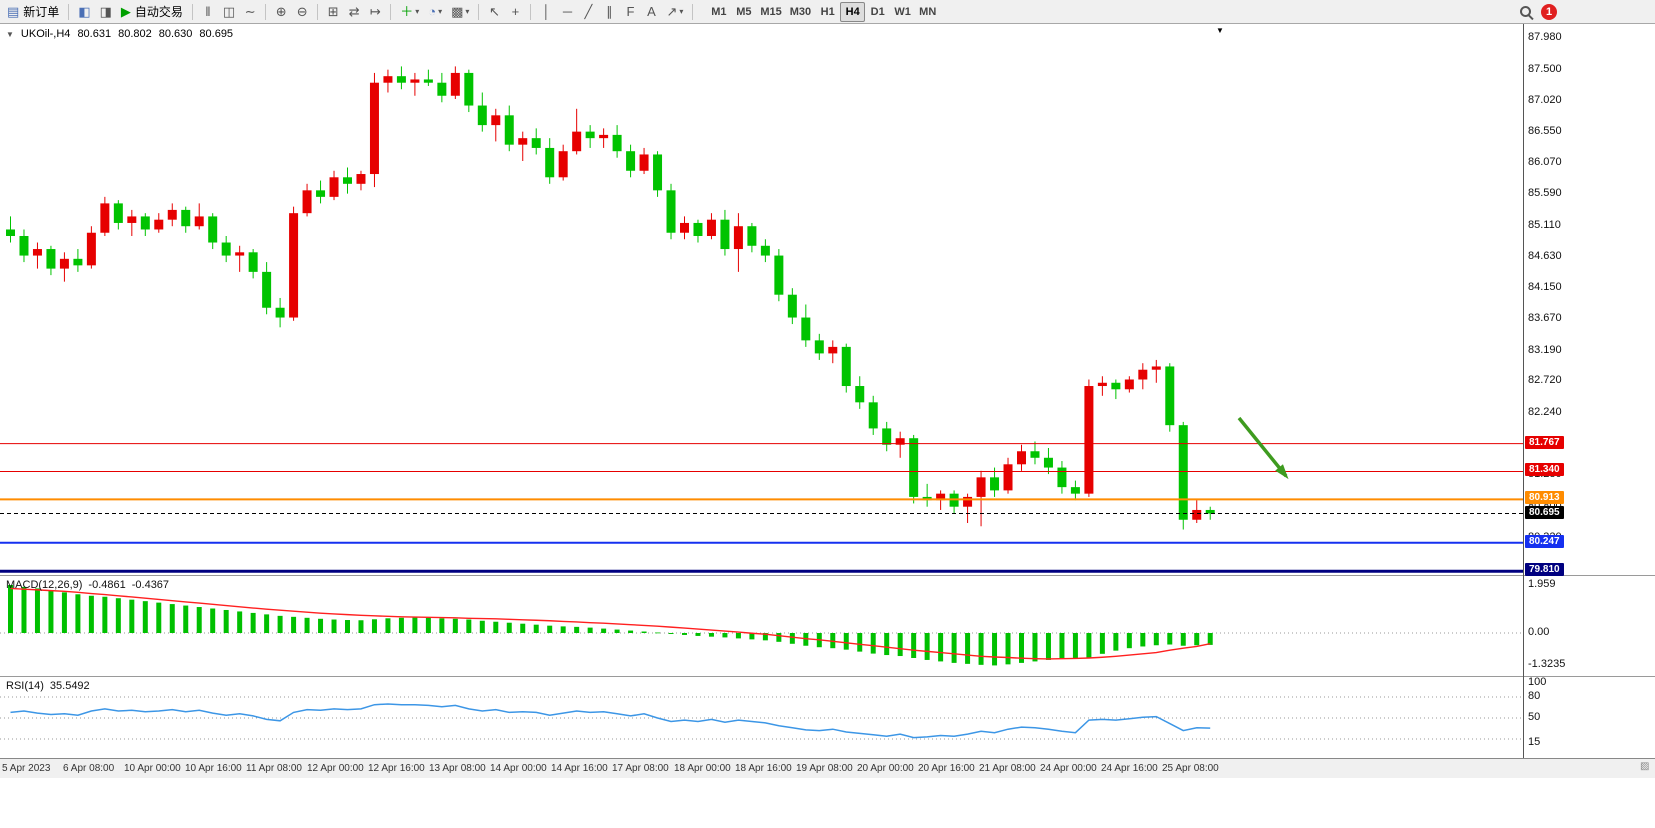  What do you see at coordinates (208, 12) in the screenshot?
I see `bar-chart-button: ‖` at bounding box center [208, 12].